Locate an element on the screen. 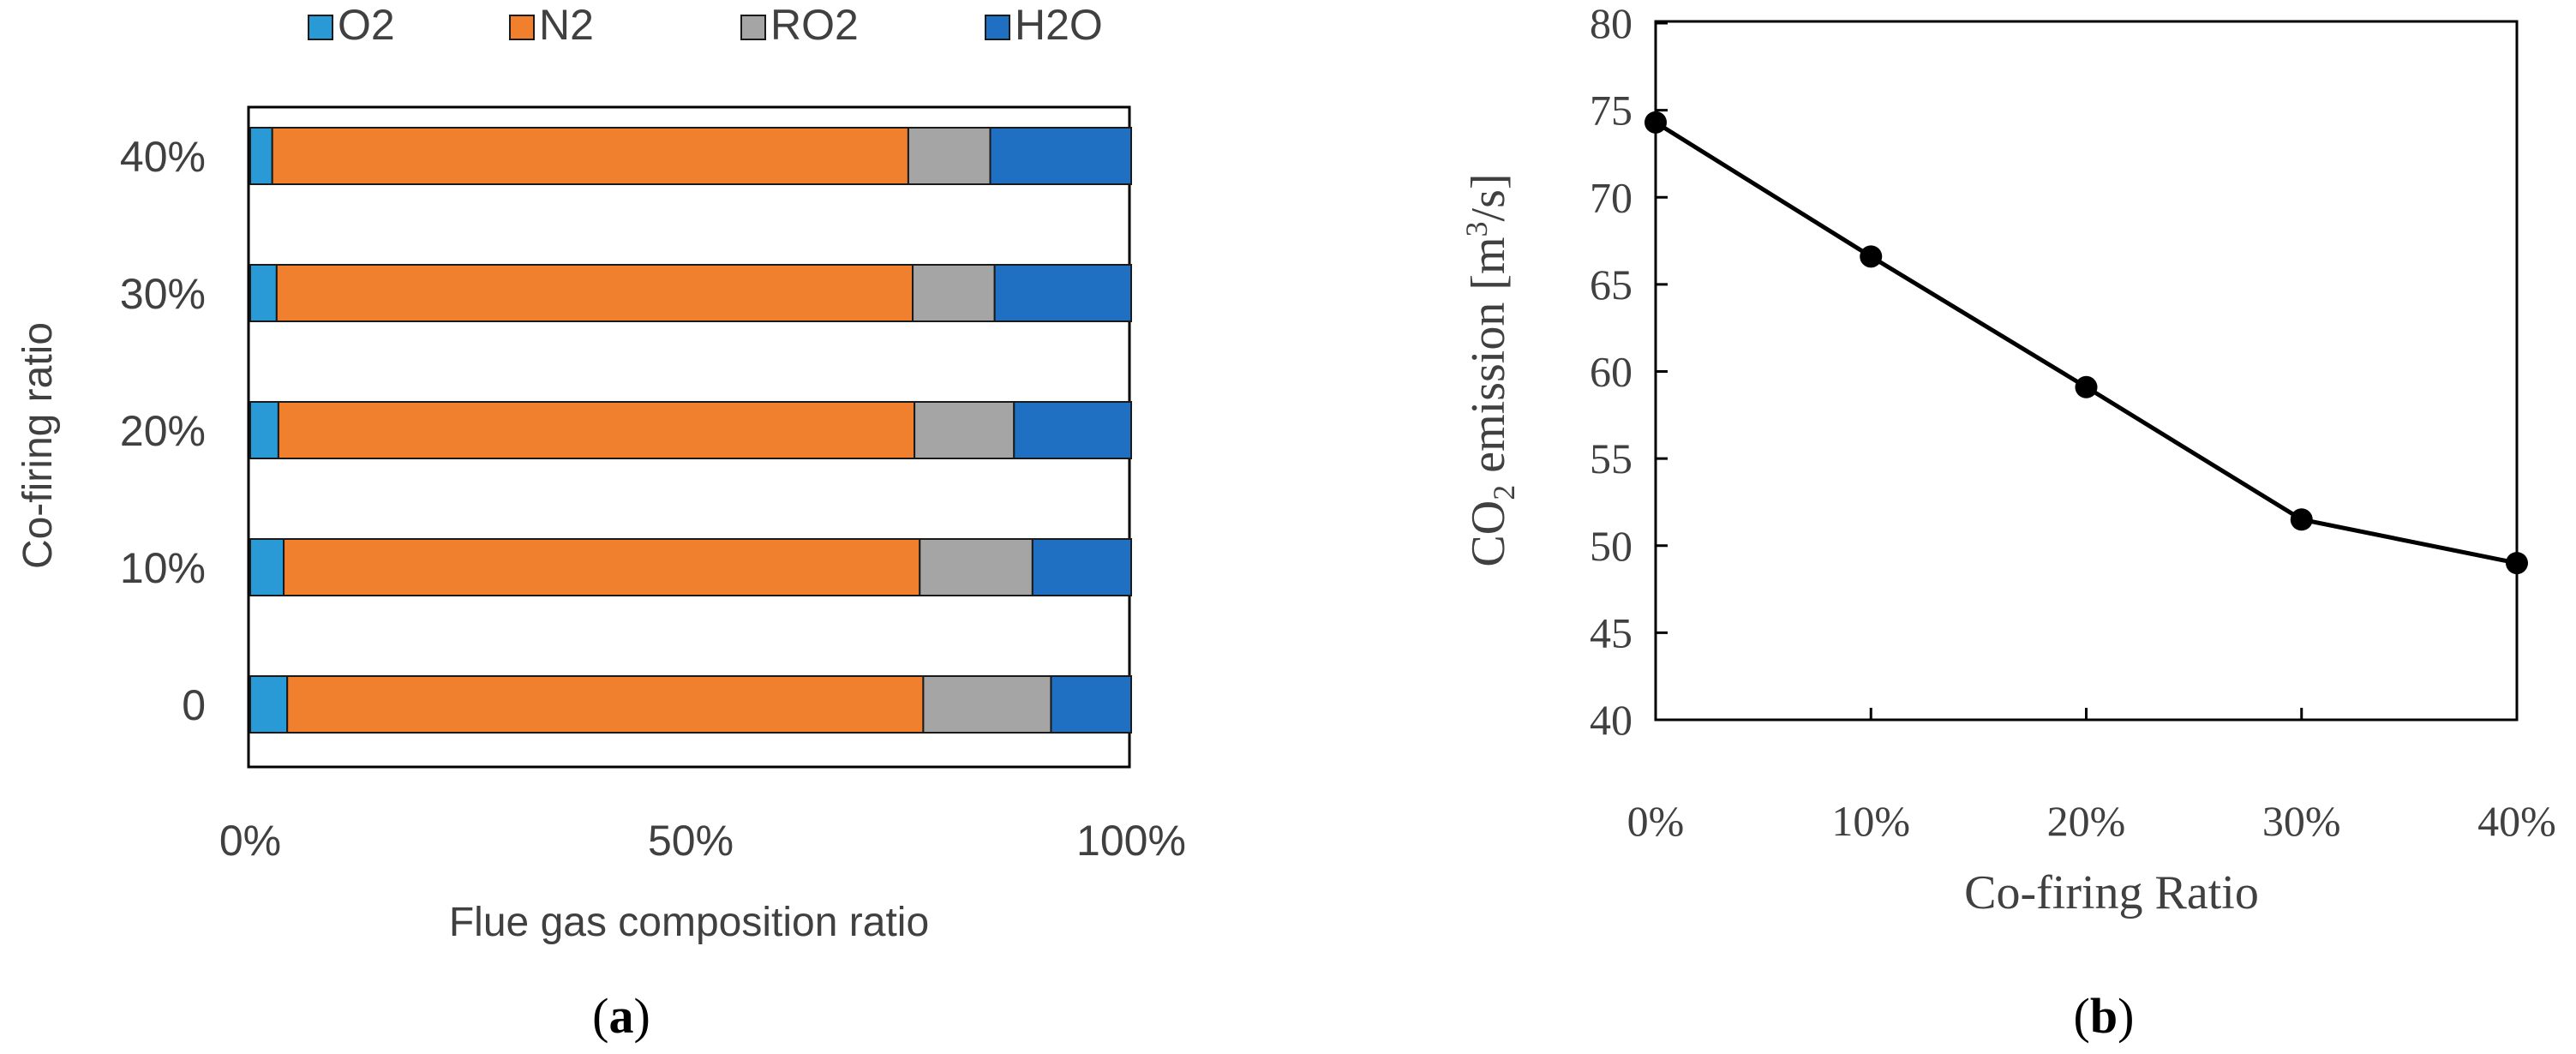  legend-label-n2: N2 is located at coordinates (566, 25).